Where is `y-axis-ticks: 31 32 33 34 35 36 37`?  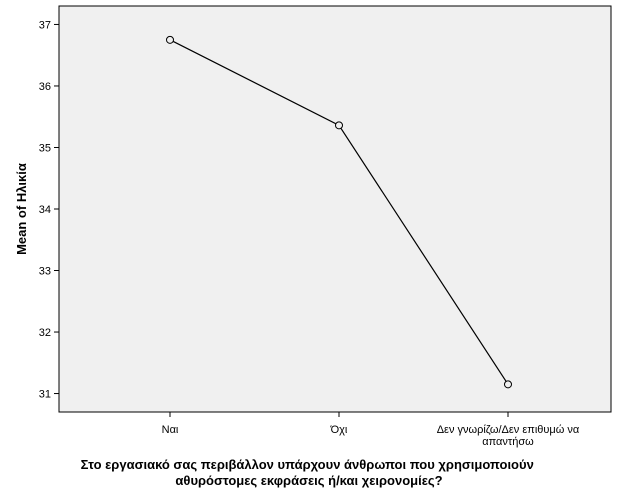 y-axis-ticks: 31 32 33 34 35 36 37 is located at coordinates (49, 210).